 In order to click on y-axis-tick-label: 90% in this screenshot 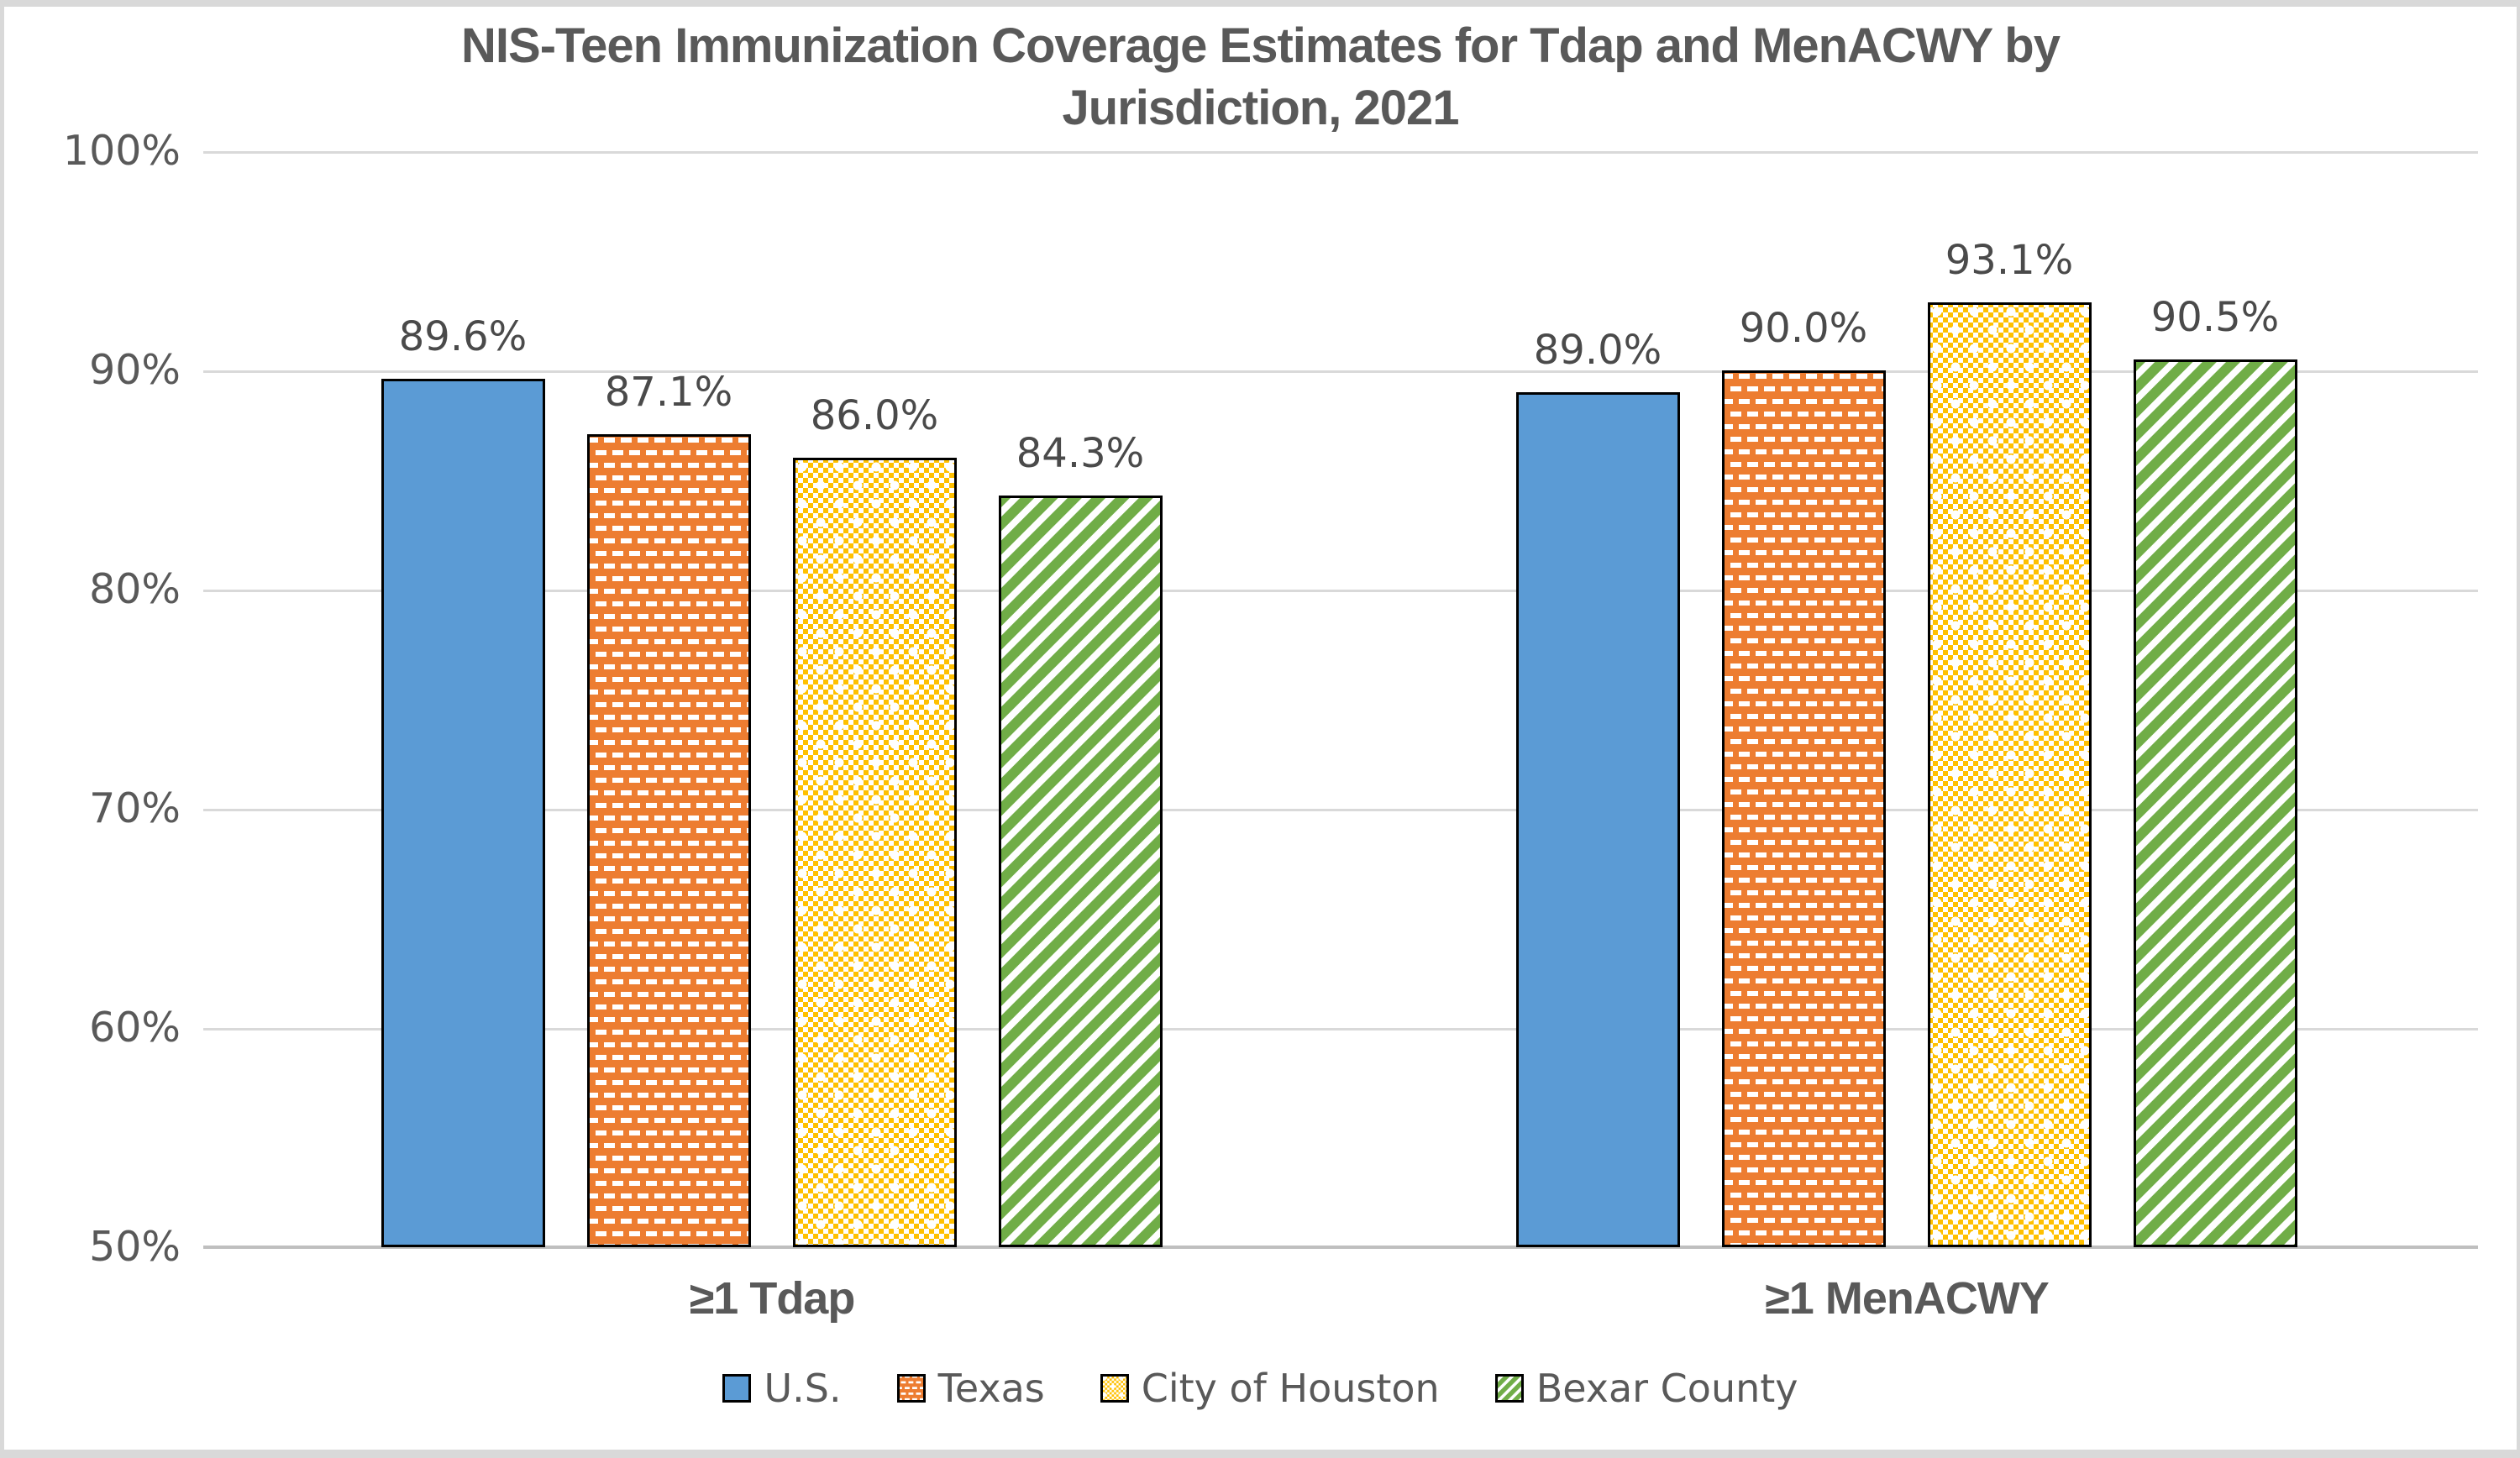, I will do `click(135, 370)`.